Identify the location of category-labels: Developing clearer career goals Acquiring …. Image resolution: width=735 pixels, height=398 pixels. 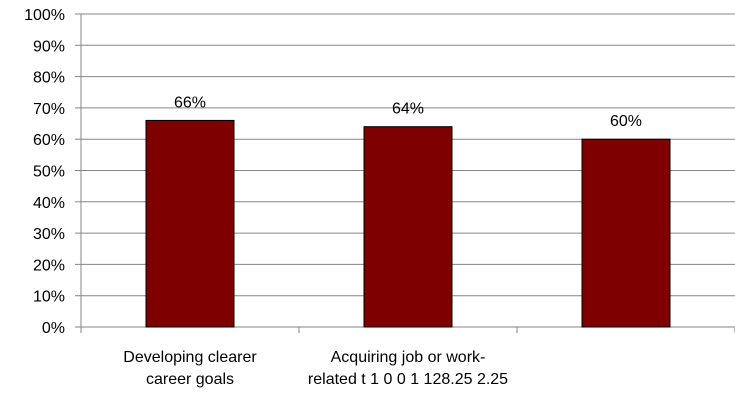
(315, 368).